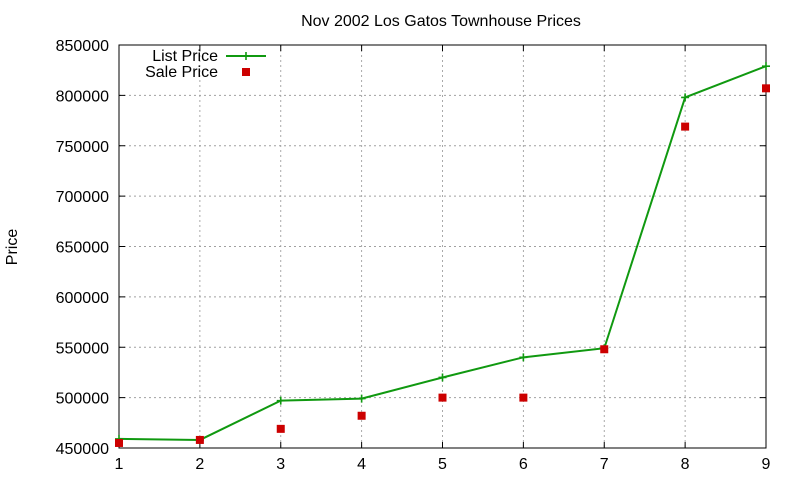 The height and width of the screenshot is (480, 800). Describe the element at coordinates (246, 72) in the screenshot. I see `legend-marker-sale-price` at that location.